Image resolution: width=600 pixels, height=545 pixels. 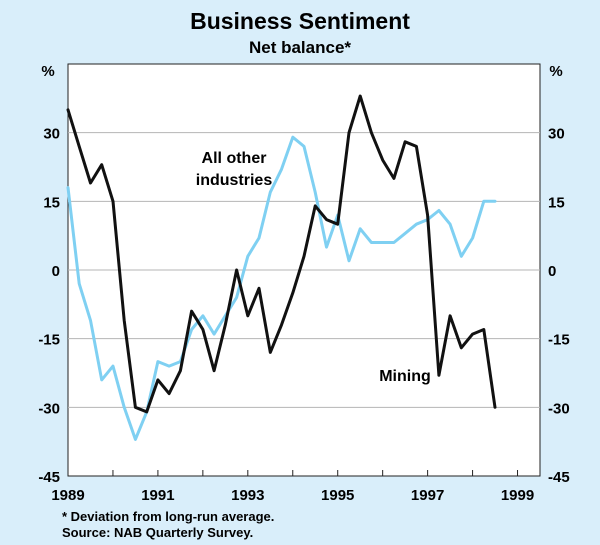 What do you see at coordinates (555, 71) in the screenshot?
I see `y-axis-unit-right: %` at bounding box center [555, 71].